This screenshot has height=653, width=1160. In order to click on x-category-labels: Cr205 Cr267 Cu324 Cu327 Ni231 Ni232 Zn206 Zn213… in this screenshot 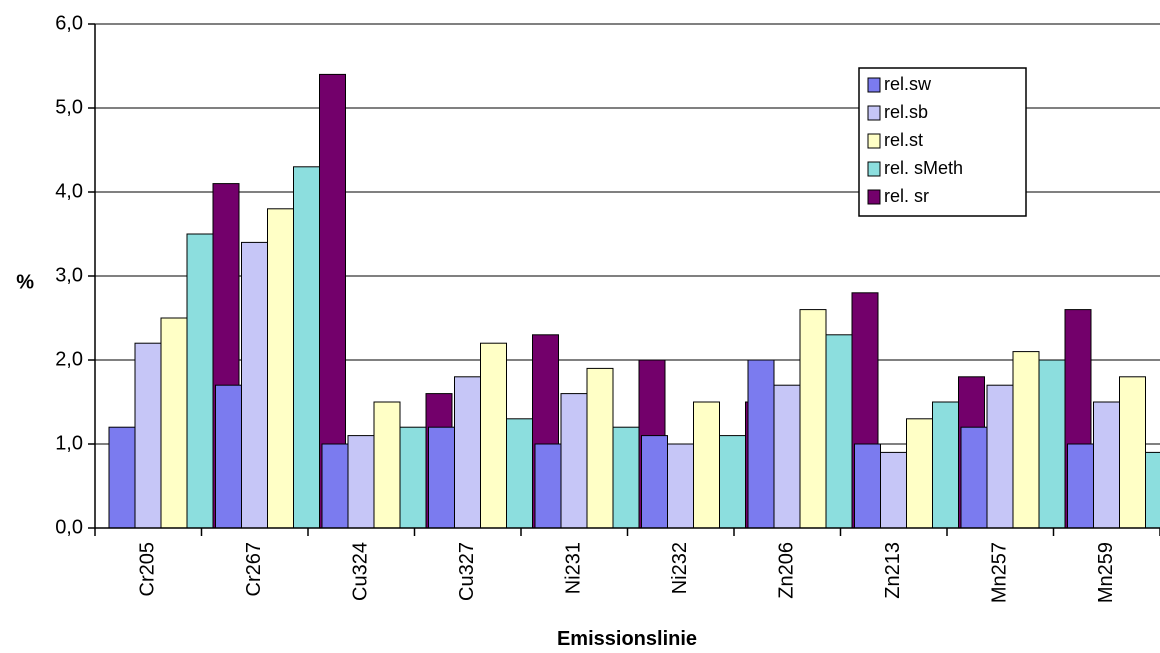, I will do `click(627, 572)`.